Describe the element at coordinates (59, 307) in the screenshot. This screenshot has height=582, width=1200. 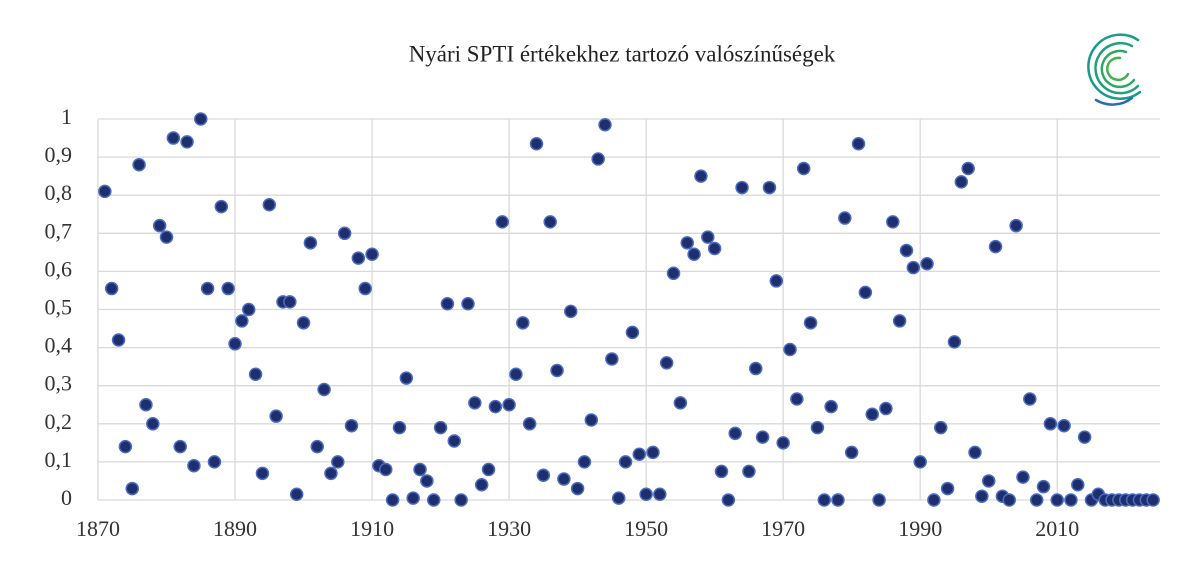
I see `y-tick-label: 0,5` at that location.